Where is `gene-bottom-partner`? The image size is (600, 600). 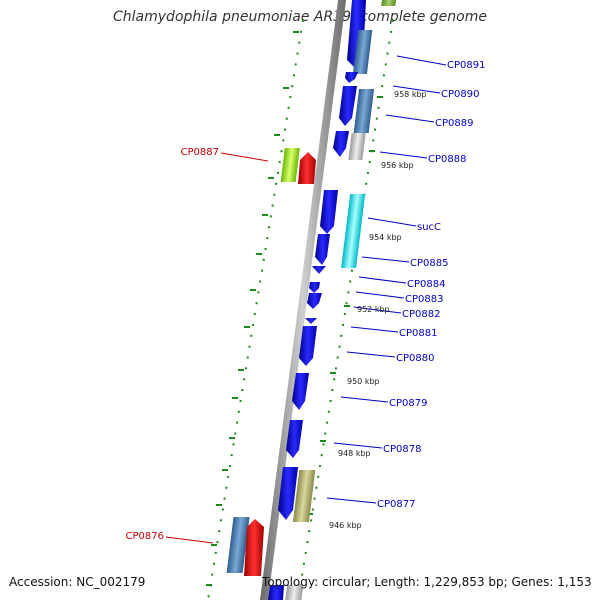
gene-bottom-partner is located at coordinates (294, 592).